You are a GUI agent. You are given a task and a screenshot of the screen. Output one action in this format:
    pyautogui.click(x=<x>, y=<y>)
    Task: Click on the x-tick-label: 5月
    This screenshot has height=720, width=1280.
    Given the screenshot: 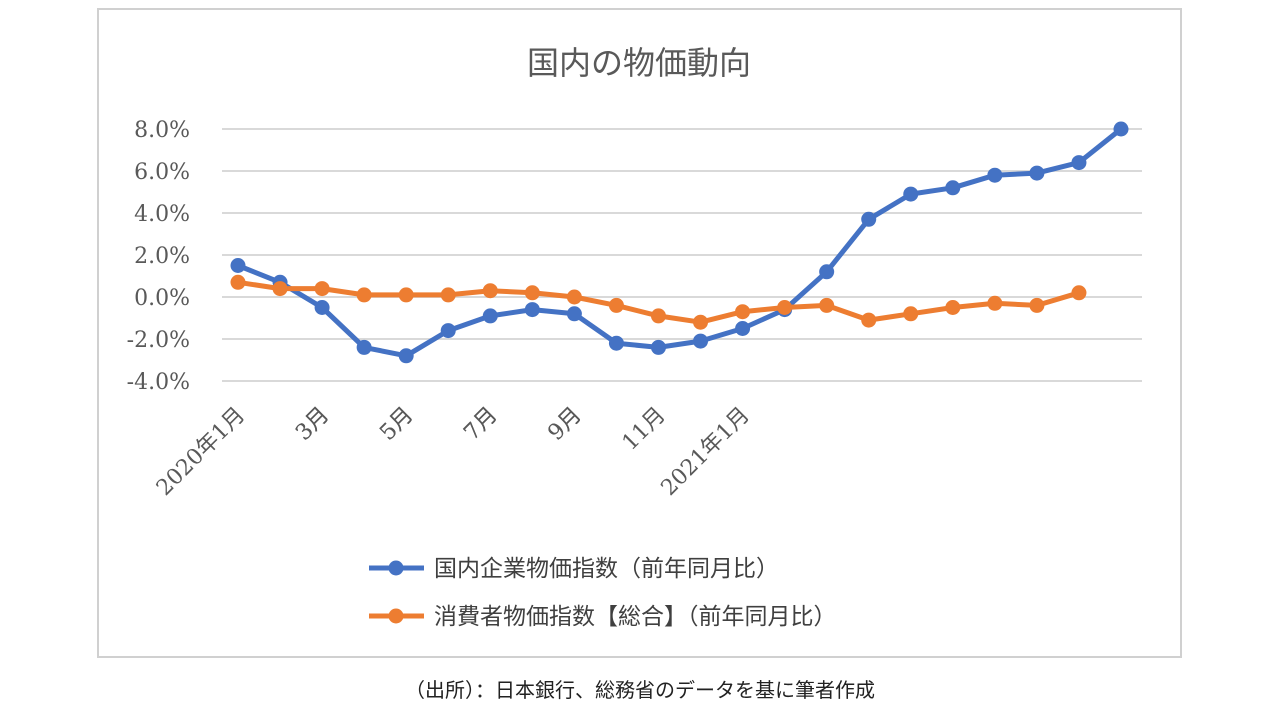 What is the action you would take?
    pyautogui.click(x=396, y=424)
    